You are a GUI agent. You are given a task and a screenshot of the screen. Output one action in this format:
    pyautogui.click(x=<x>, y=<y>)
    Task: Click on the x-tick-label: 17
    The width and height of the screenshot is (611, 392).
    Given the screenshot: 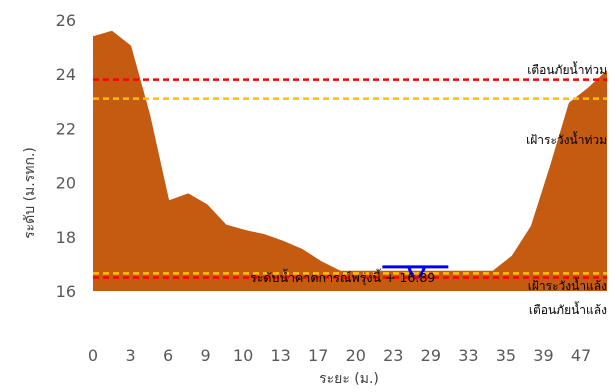 What is the action you would take?
    pyautogui.click(x=318, y=355)
    